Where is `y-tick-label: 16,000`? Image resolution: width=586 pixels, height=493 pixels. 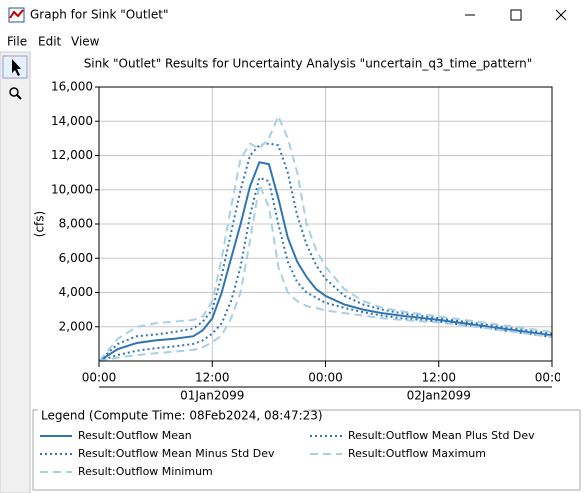
y-tick-label: 16,000 is located at coordinates (72, 87).